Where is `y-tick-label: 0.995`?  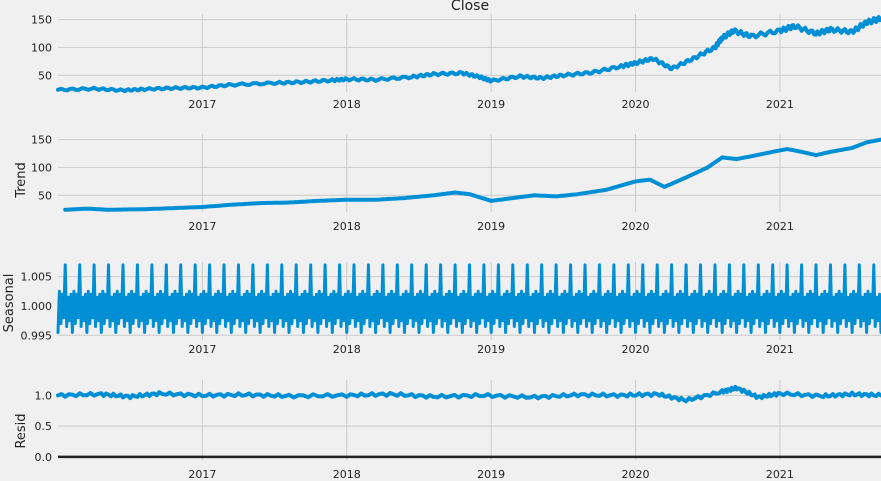
y-tick-label: 0.995 is located at coordinates (37, 335).